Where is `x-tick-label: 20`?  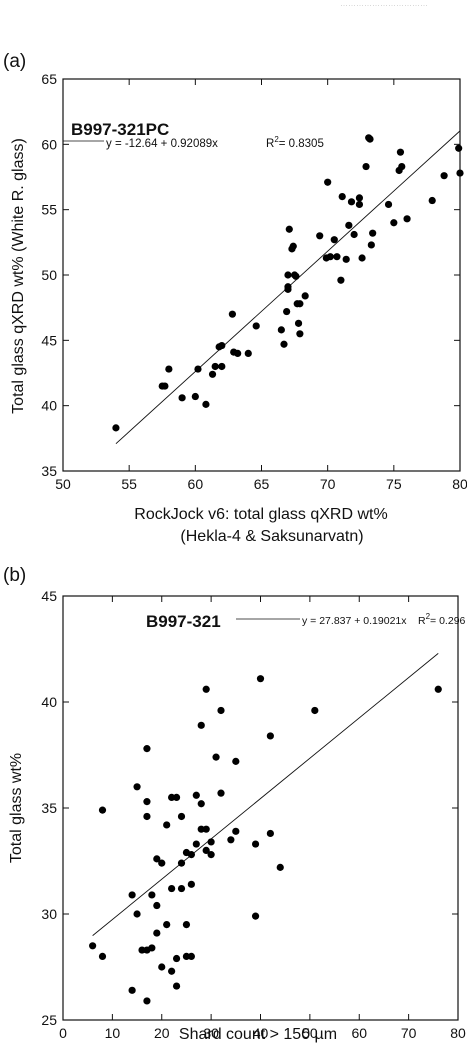
x-tick-label: 20 is located at coordinates (162, 1033).